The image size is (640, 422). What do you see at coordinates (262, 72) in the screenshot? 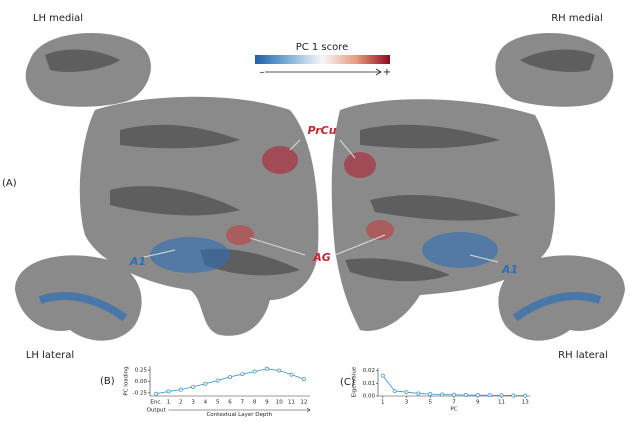
I see `colorbar-min: –` at bounding box center [262, 72].